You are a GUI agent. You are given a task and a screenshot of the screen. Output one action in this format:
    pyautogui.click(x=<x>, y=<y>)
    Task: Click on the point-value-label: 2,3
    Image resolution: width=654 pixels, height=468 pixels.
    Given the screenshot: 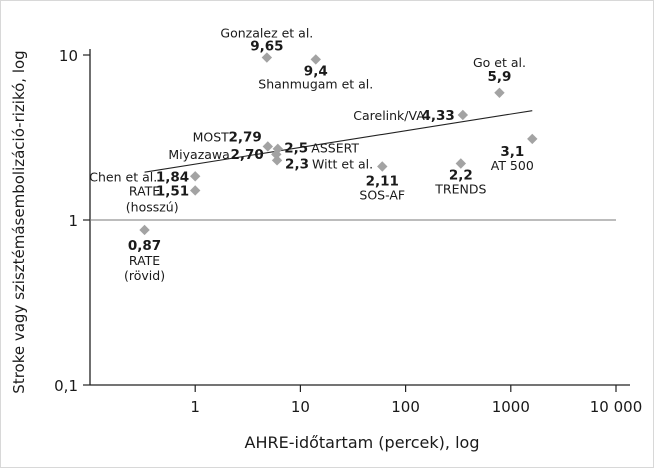 What is the action you would take?
    pyautogui.click(x=297, y=164)
    